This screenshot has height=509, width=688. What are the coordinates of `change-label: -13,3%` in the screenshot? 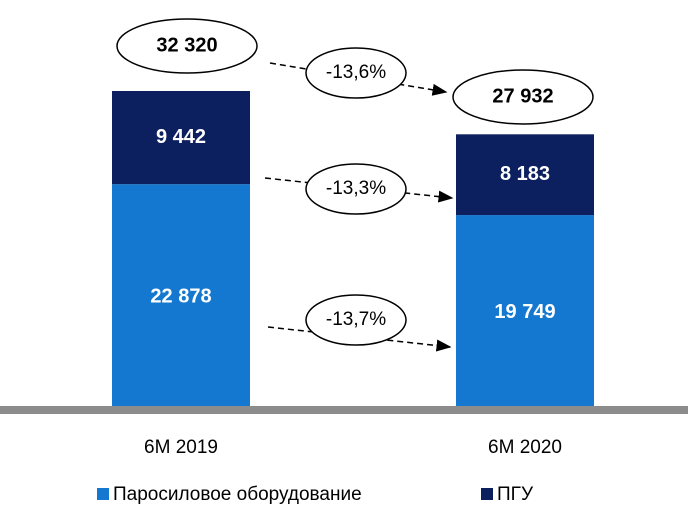 It's located at (356, 188).